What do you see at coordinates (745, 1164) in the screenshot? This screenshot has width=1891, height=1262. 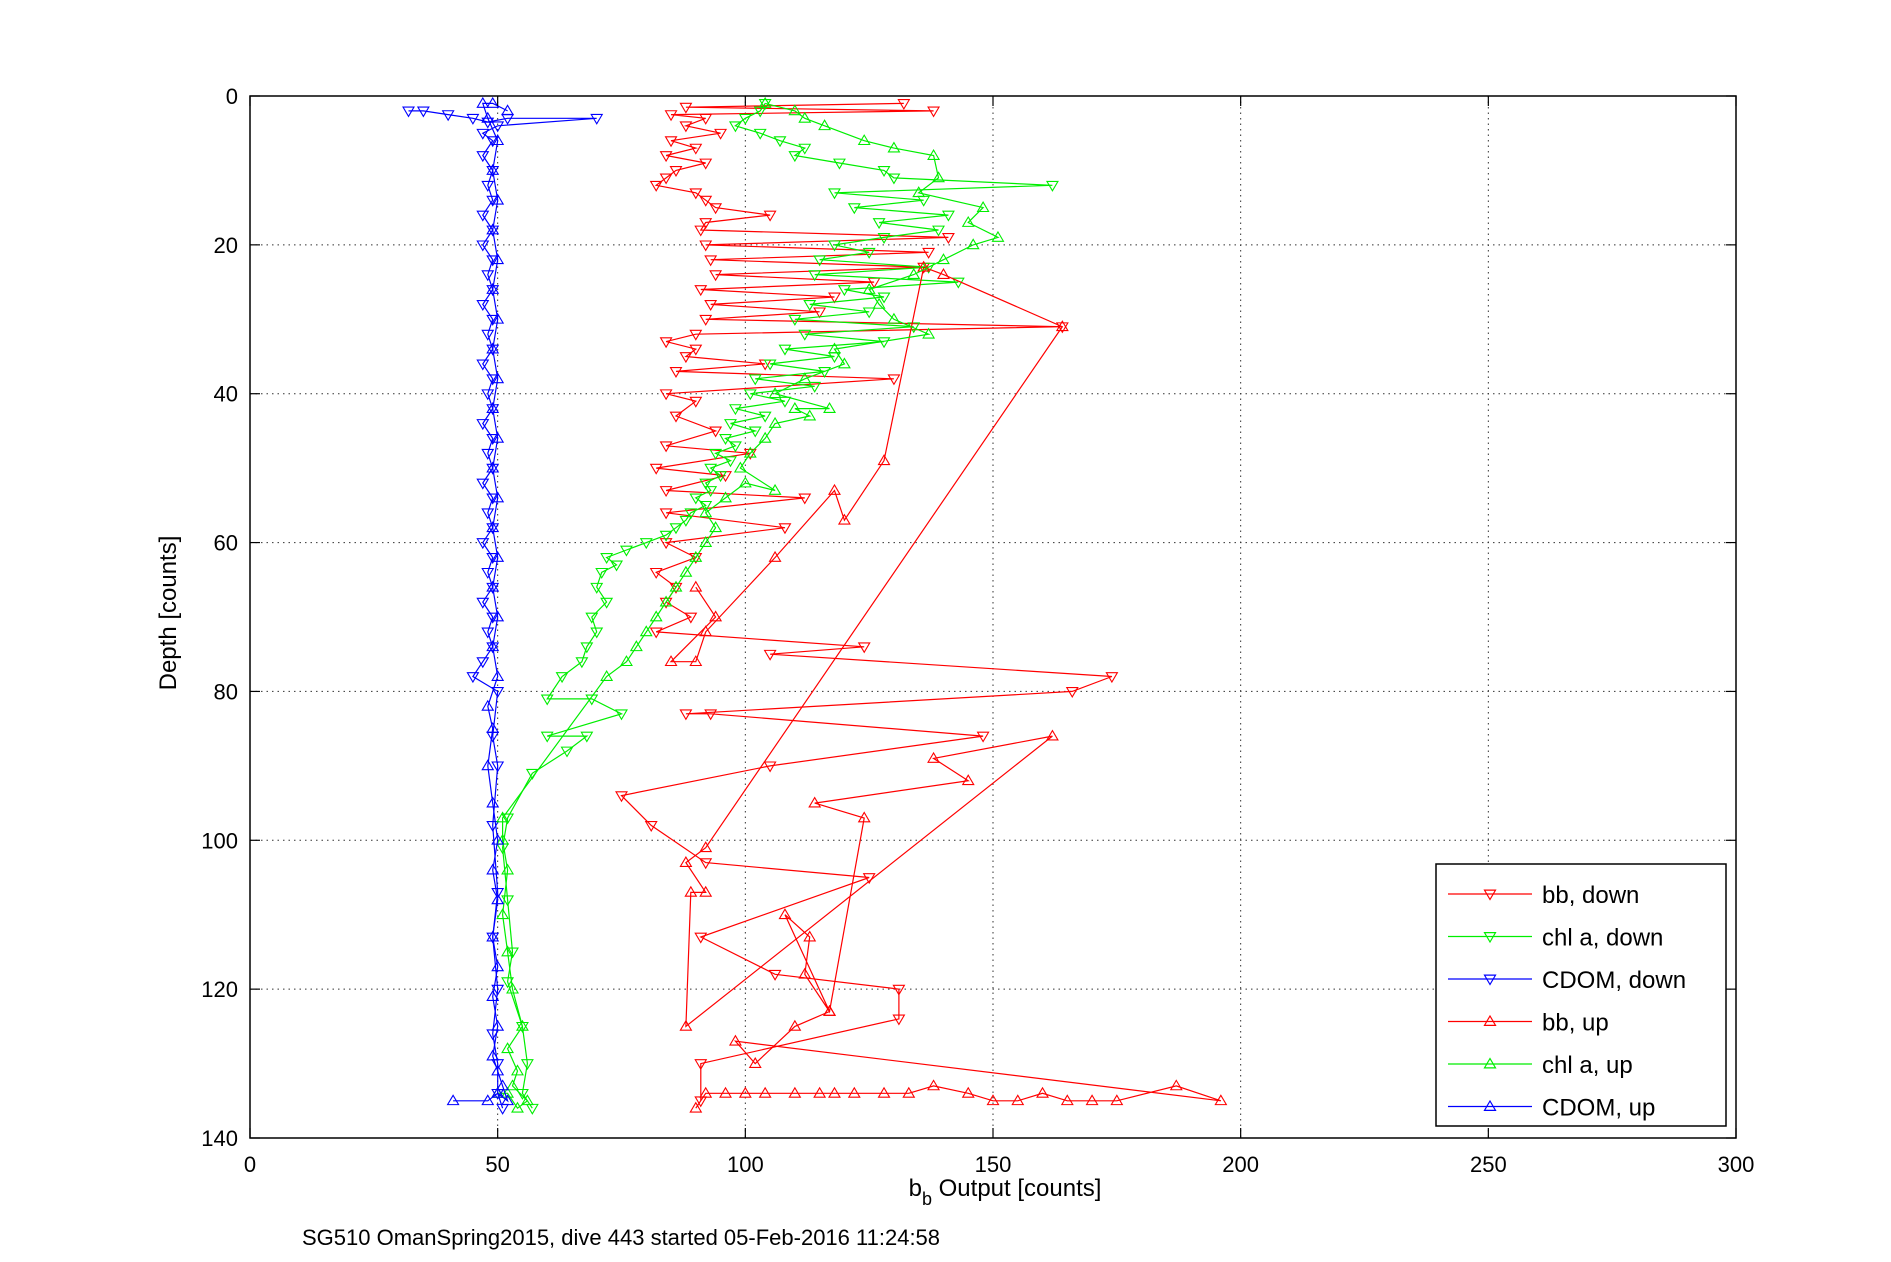 I see `x-tick-label: 100` at bounding box center [745, 1164].